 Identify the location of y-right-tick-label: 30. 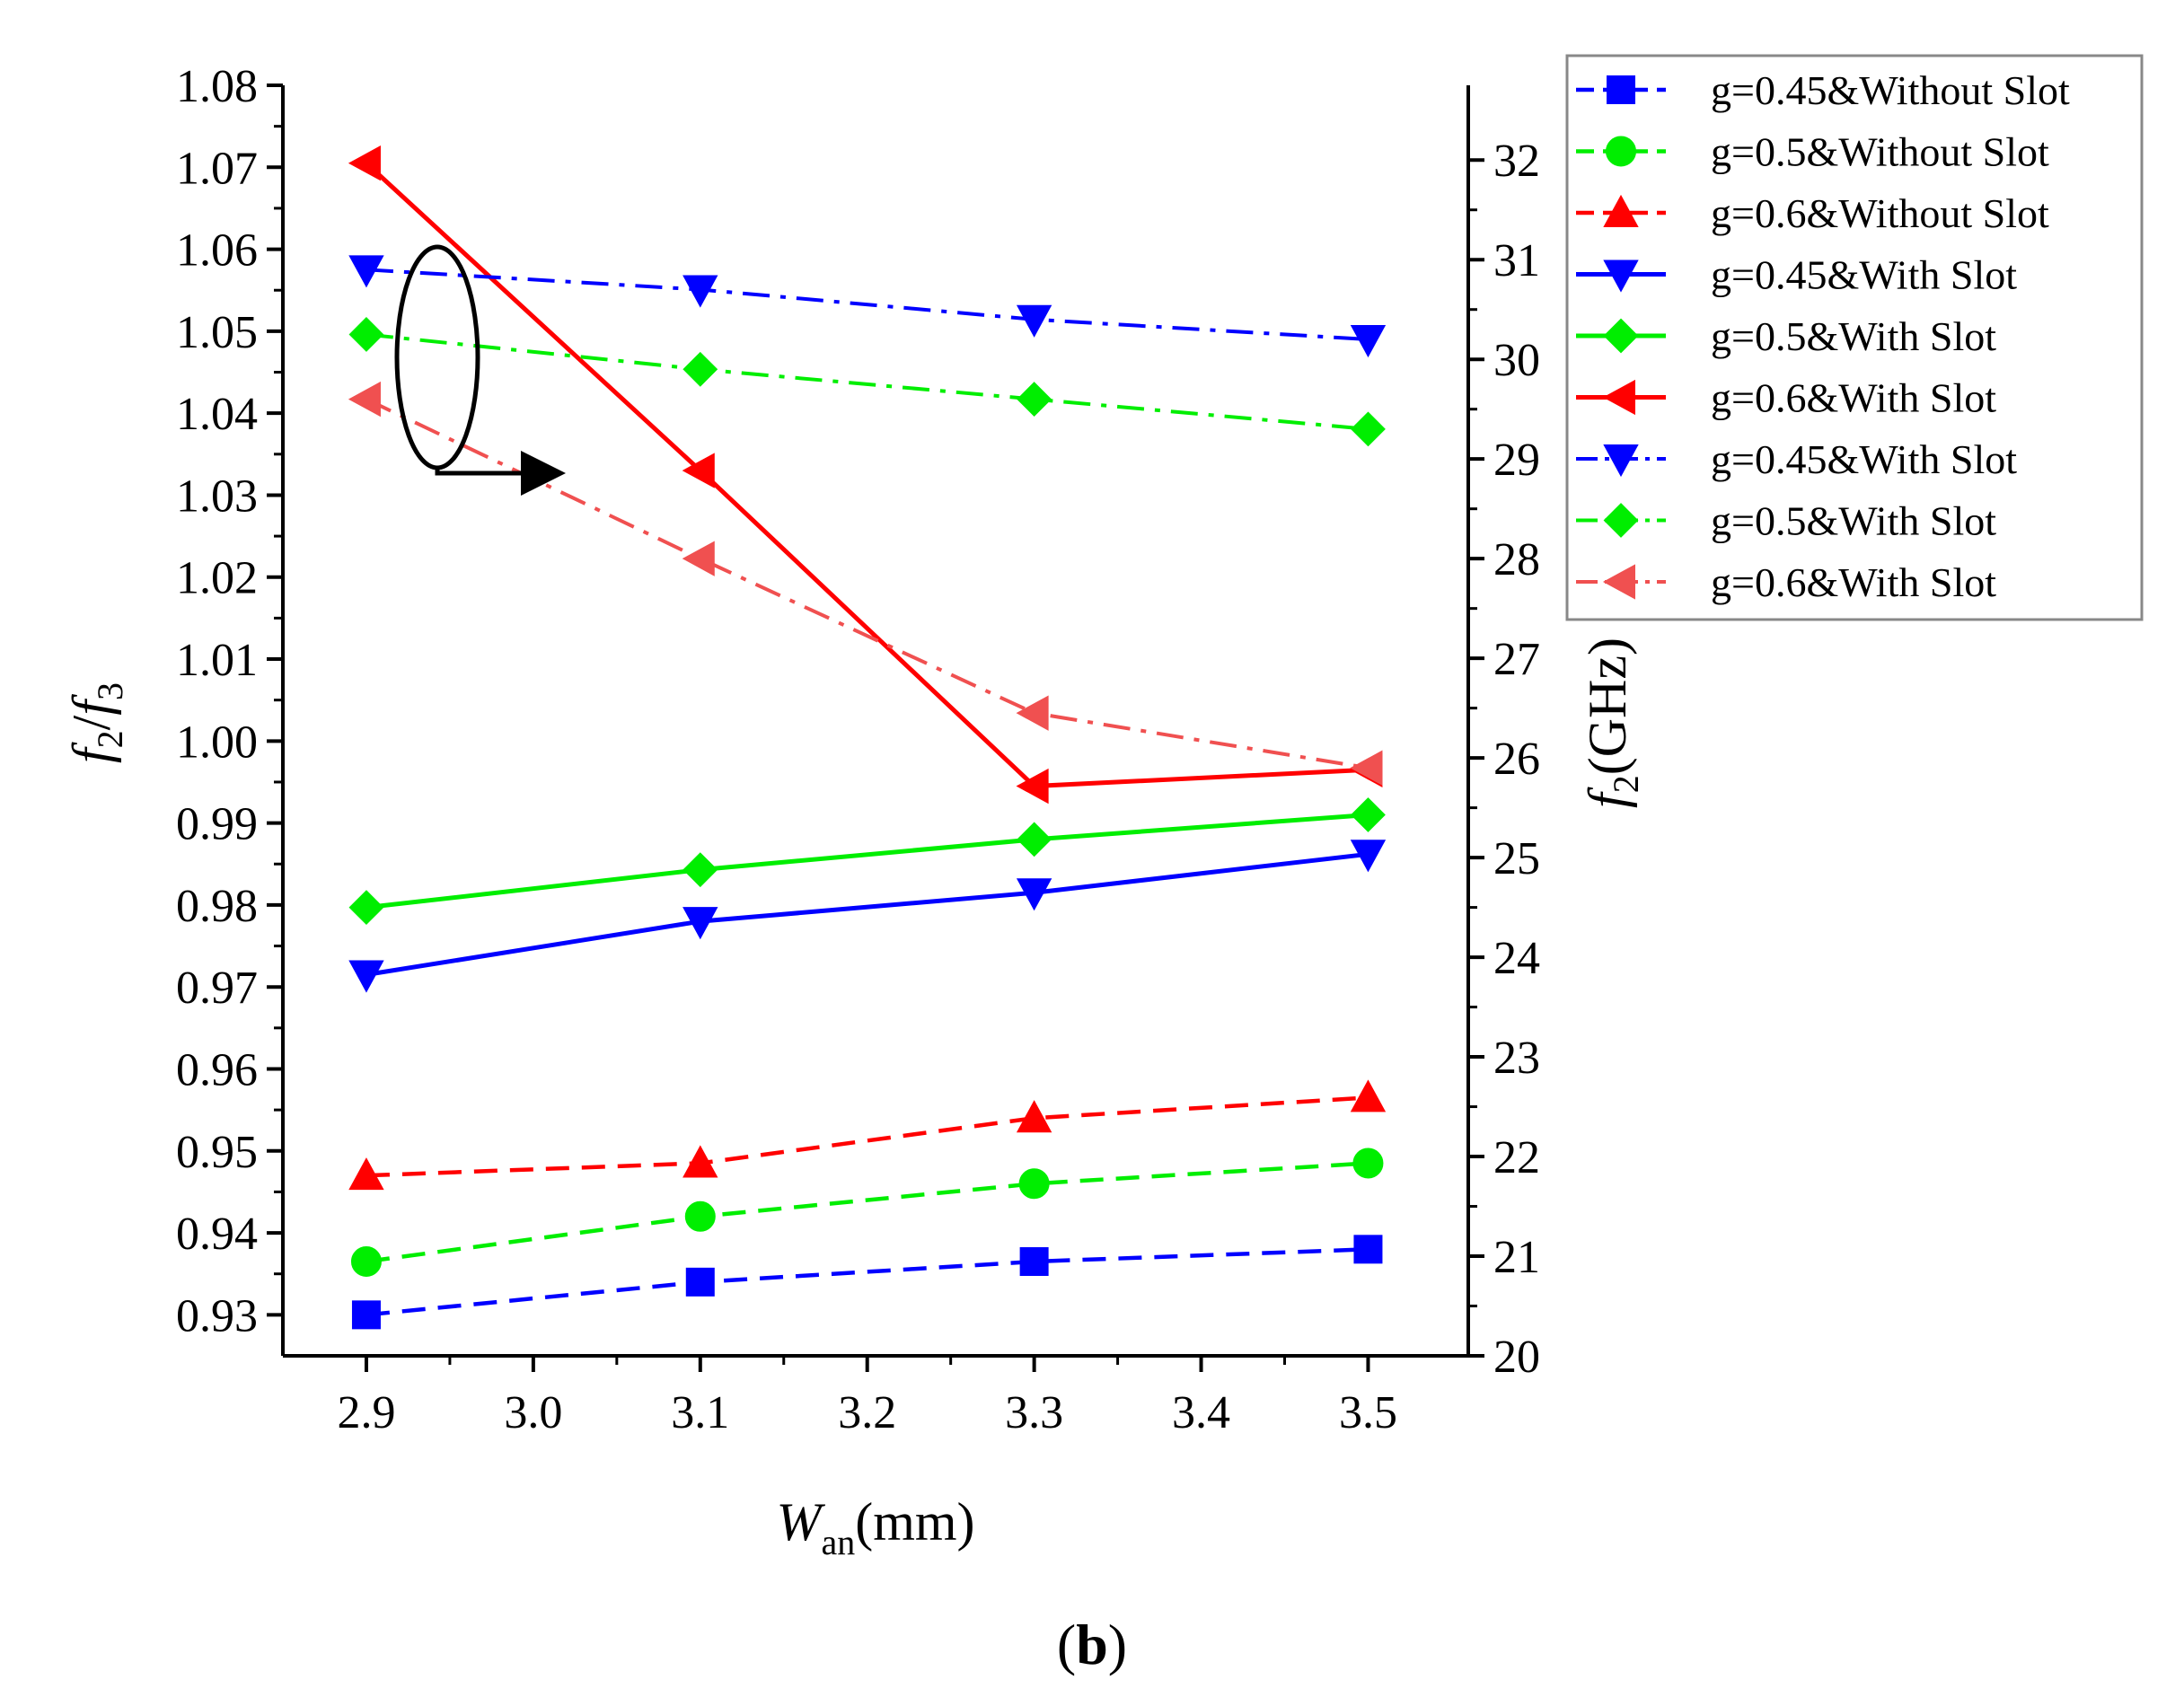
(1516, 361).